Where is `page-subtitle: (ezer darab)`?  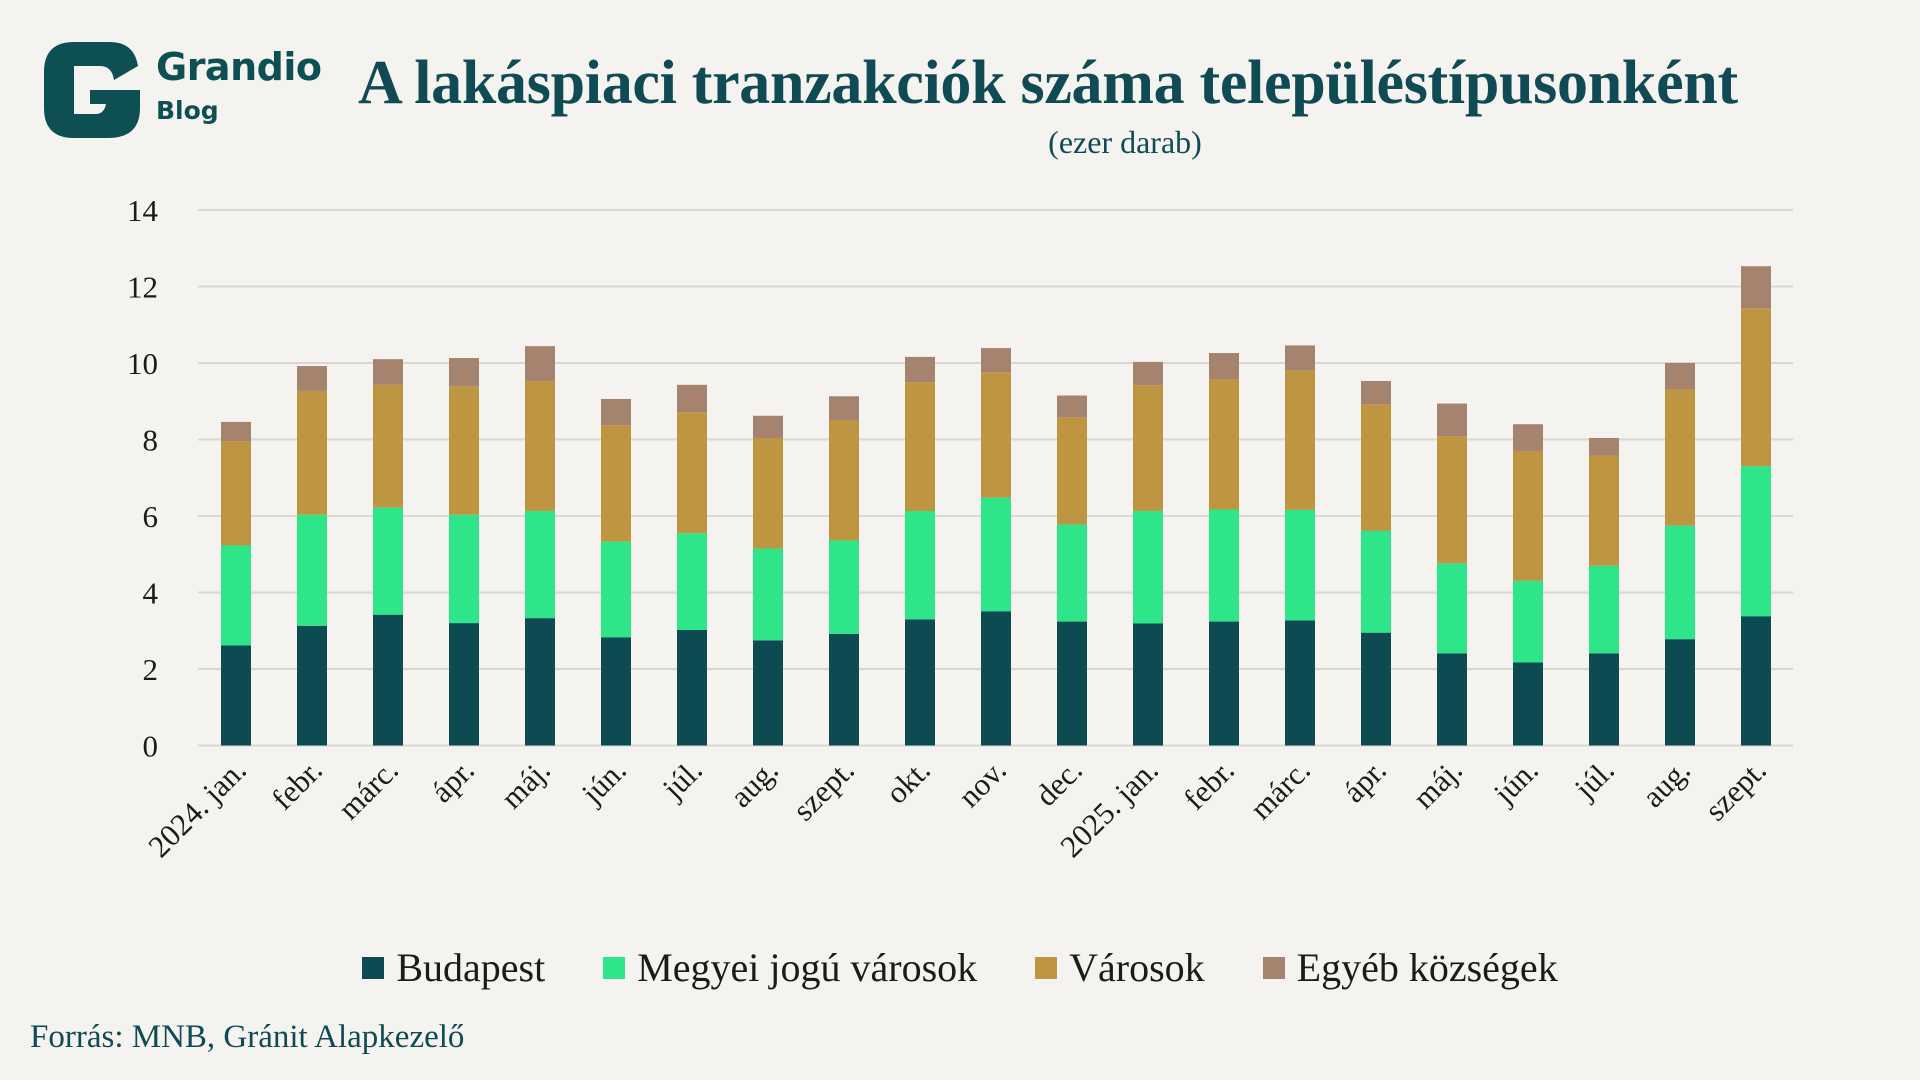
page-subtitle: (ezer darab) is located at coordinates (1125, 142).